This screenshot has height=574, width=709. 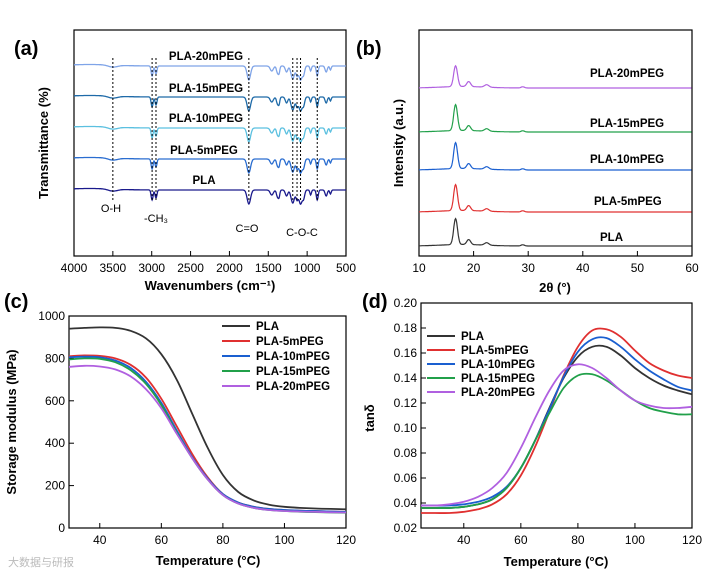 What do you see at coordinates (204, 151) in the screenshot?
I see `panel-a-label-pla-5mpeg: PLA-5mPEG` at bounding box center [204, 151].